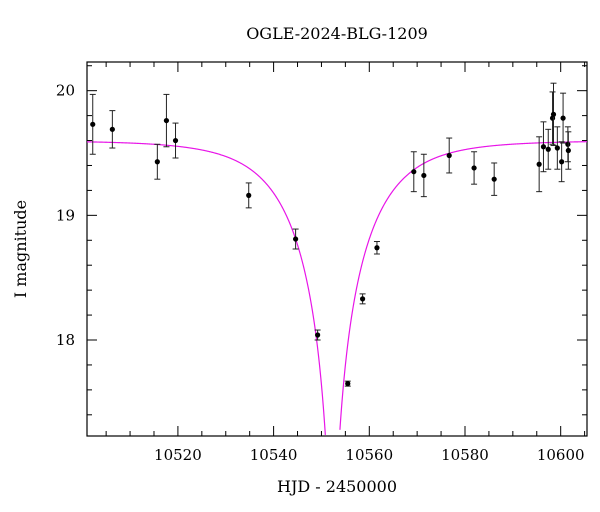  Describe the element at coordinates (337, 486) in the screenshot. I see `x-axis-label: HJD - 2450000` at that location.